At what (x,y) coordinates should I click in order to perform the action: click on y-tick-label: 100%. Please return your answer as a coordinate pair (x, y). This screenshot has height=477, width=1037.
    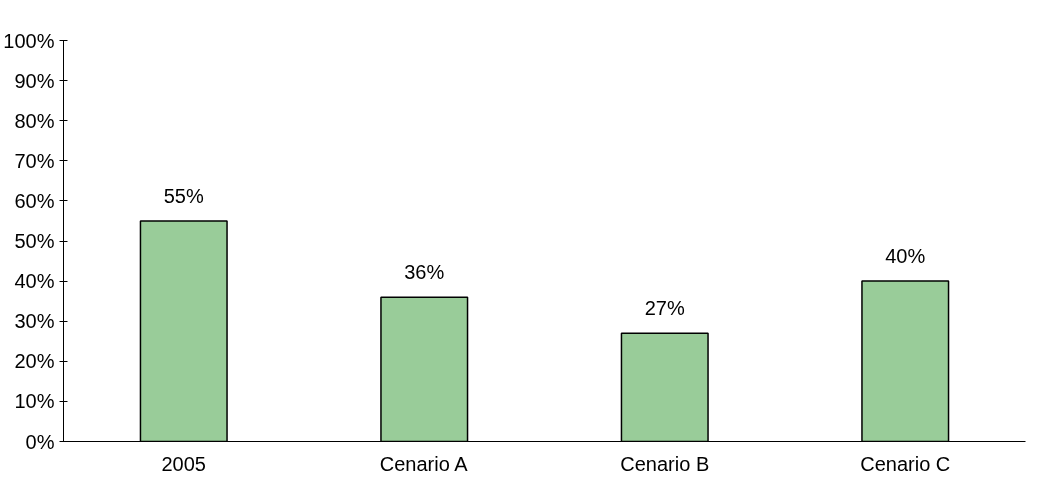
    Looking at the image, I should click on (29, 40).